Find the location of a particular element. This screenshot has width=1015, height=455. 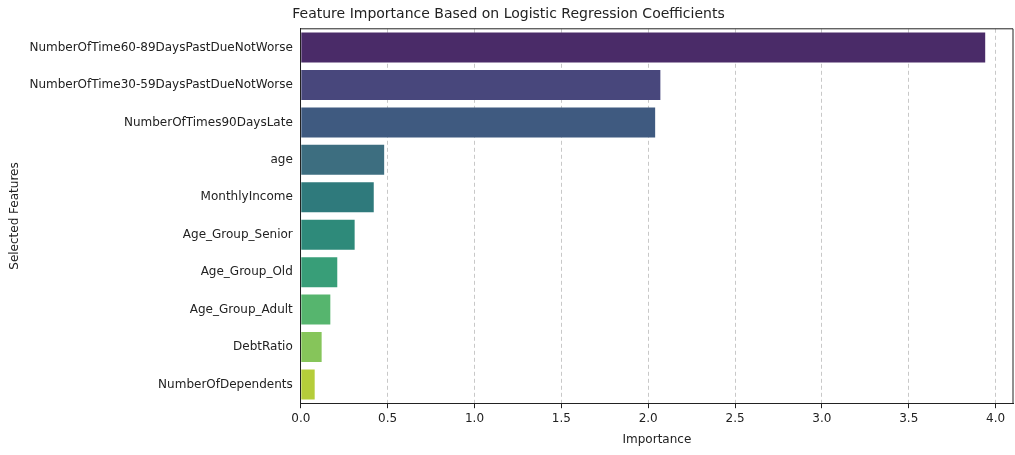

y-tick-label: NumberOfTime30-59DaysPastDueNotWorse is located at coordinates (161, 84).